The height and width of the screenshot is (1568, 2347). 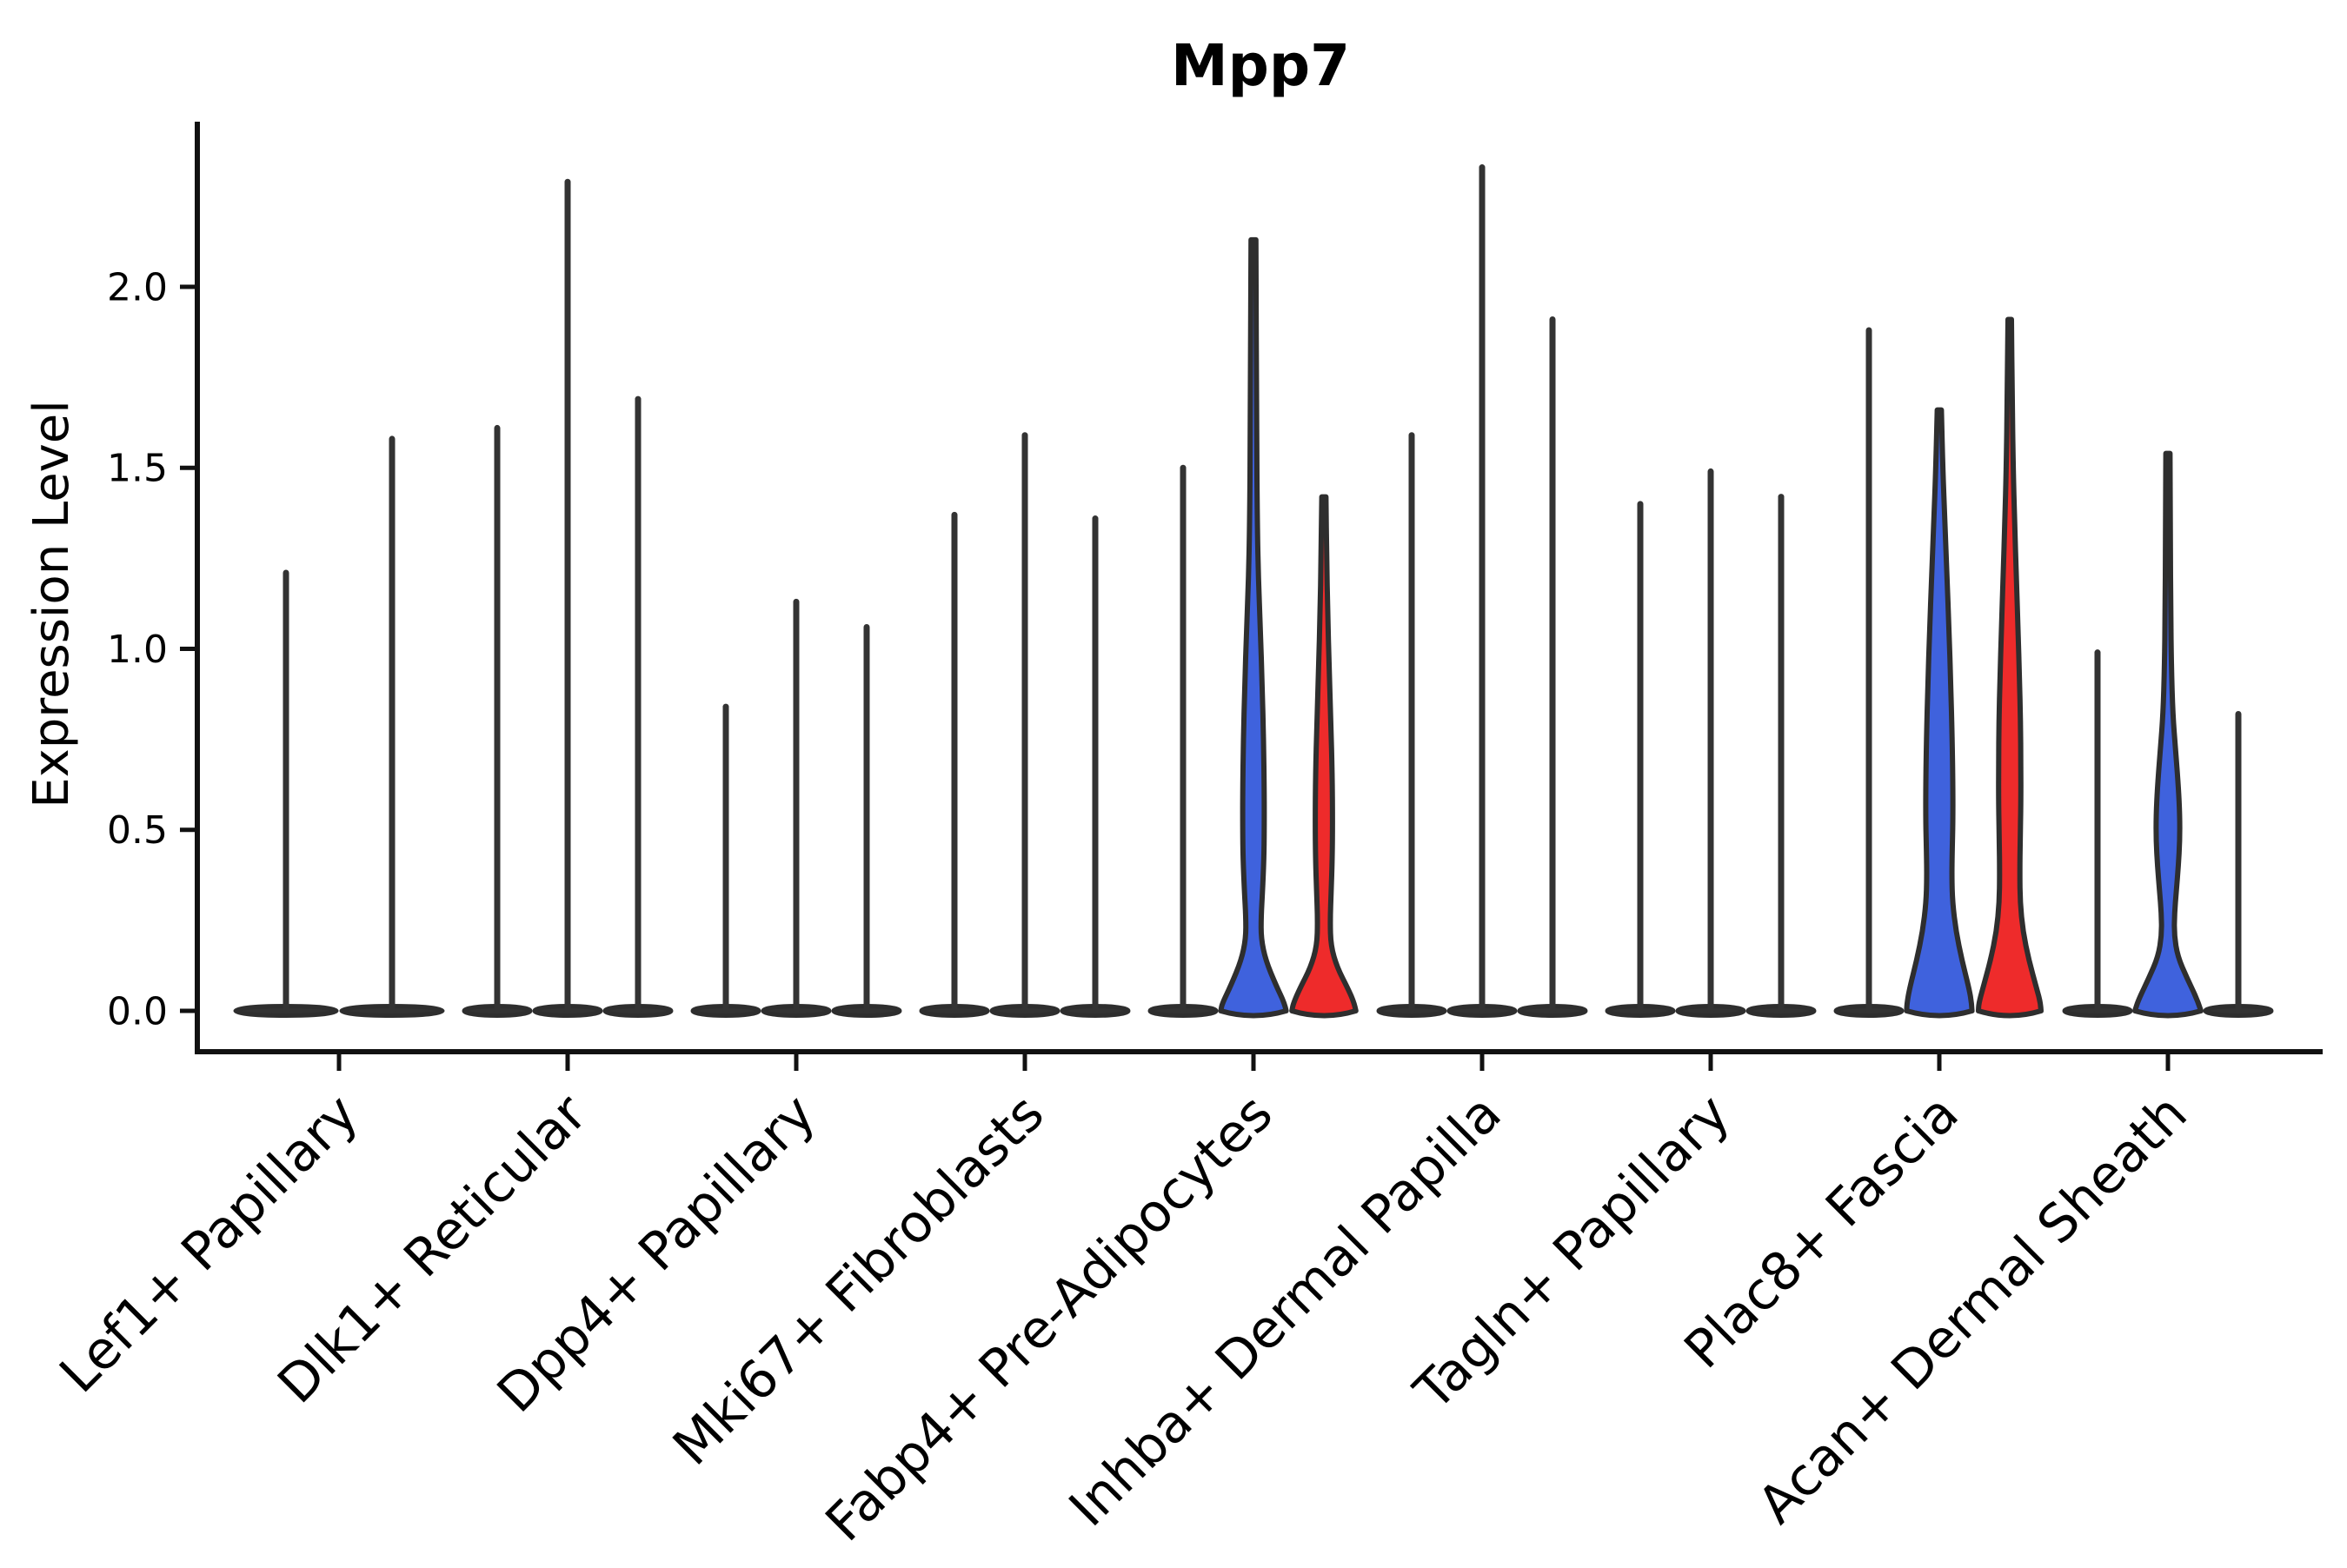 What do you see at coordinates (137, 650) in the screenshot?
I see `y-tick-label: 1.0` at bounding box center [137, 650].